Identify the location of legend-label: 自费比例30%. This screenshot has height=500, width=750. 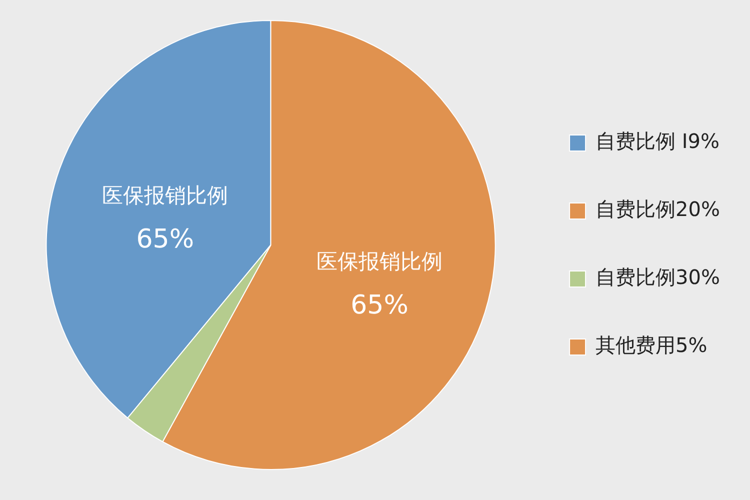
(658, 277).